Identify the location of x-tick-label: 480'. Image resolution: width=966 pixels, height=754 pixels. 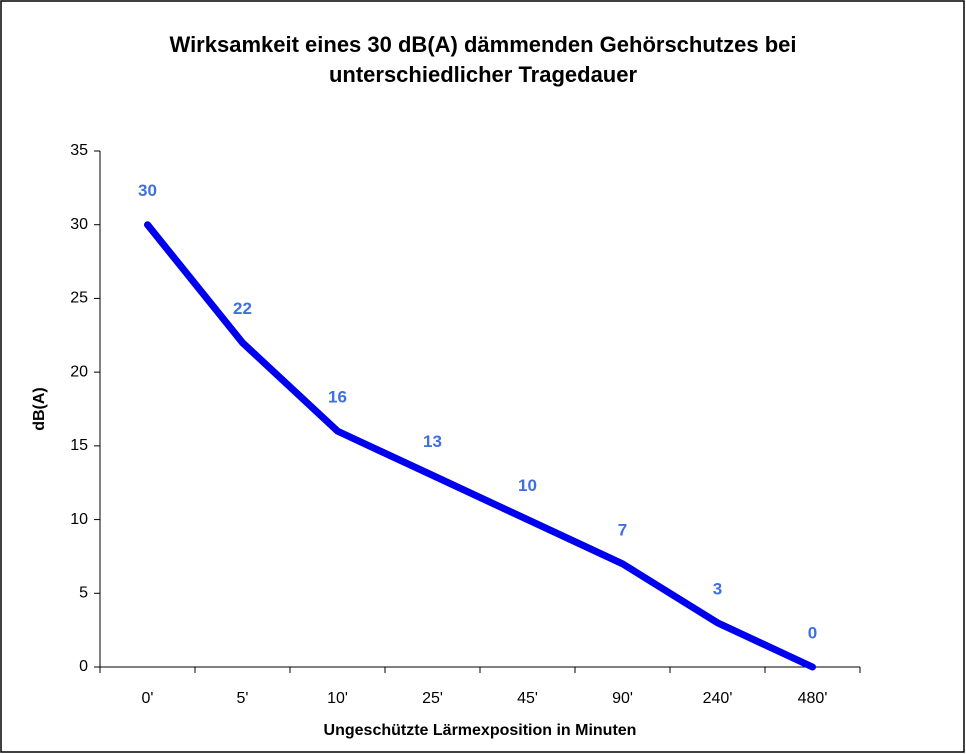
(813, 698).